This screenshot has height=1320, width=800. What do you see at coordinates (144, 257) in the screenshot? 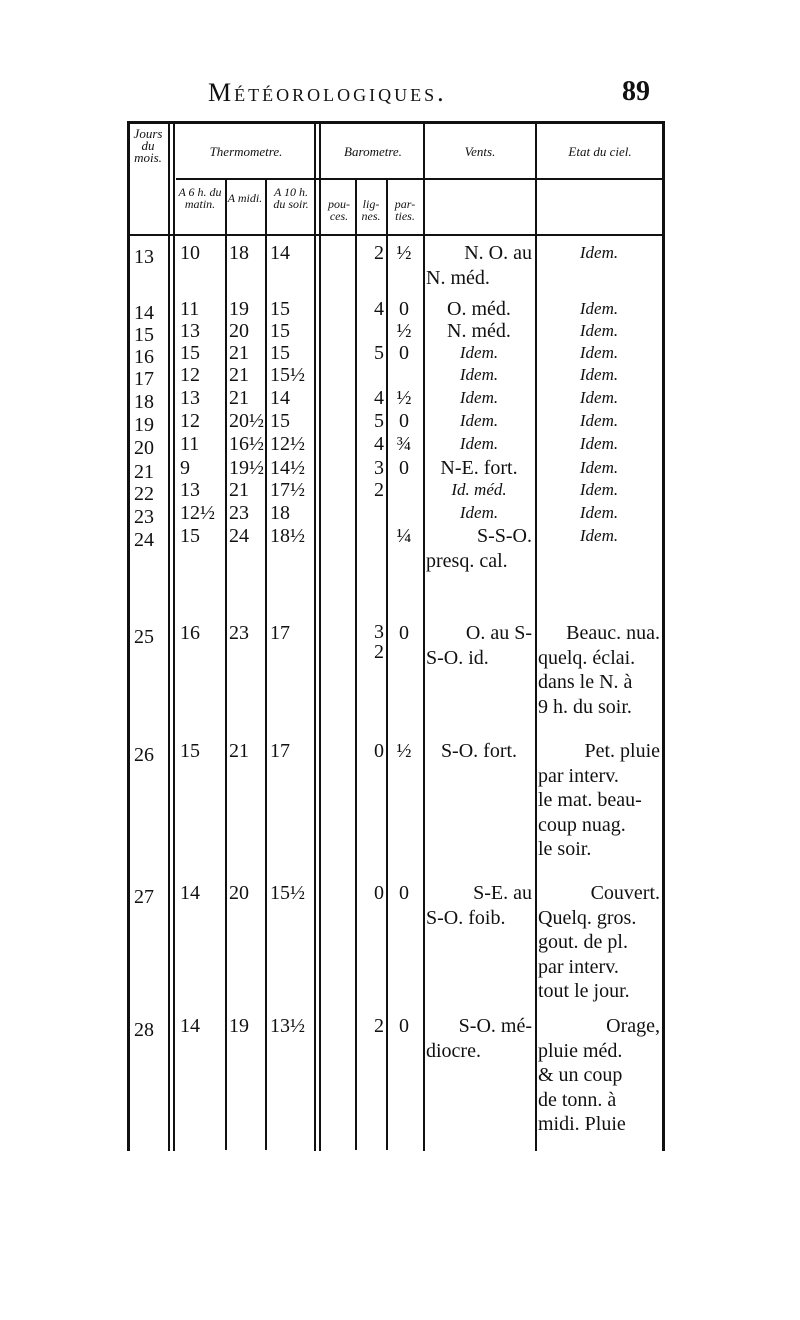
I see `day-cell: 13` at bounding box center [144, 257].